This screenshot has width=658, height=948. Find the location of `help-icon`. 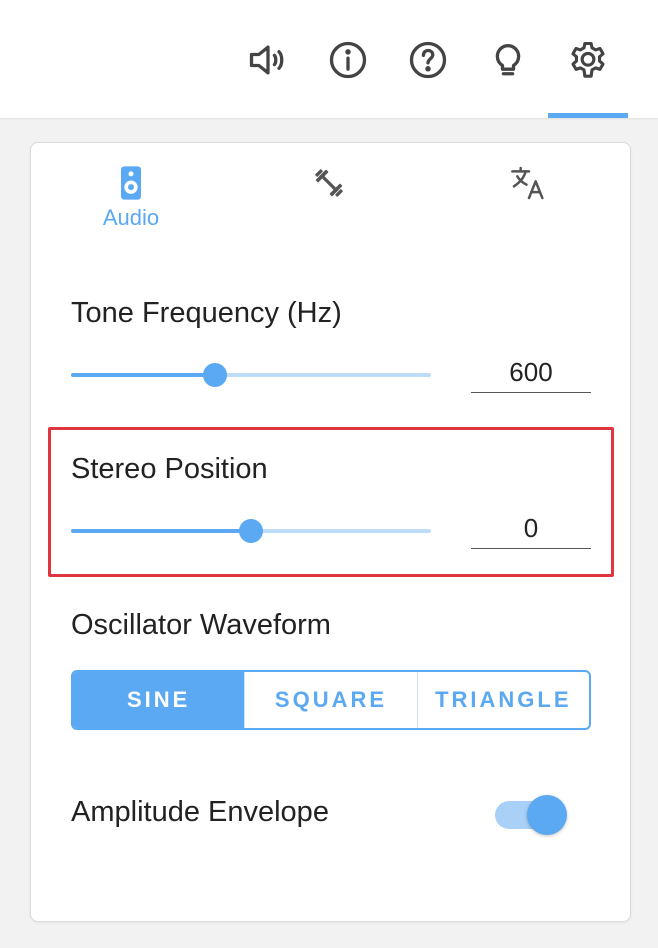

help-icon is located at coordinates (428, 60).